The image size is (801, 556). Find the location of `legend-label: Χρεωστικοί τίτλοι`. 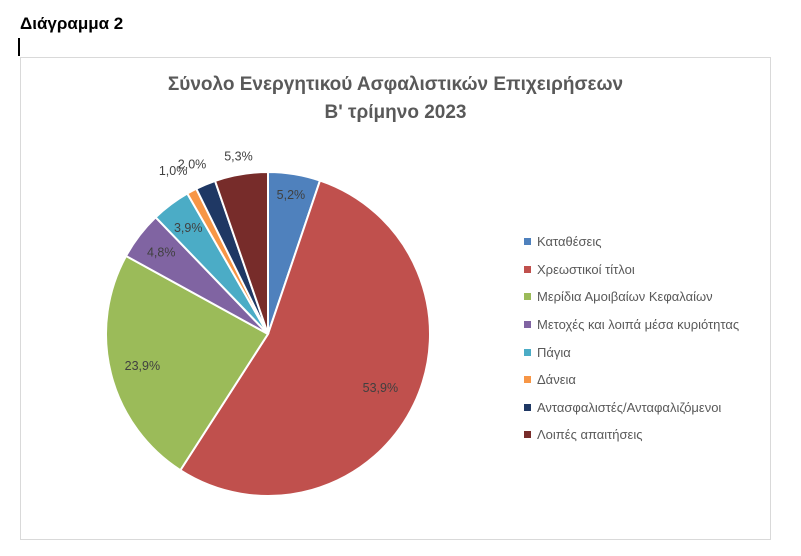

legend-label: Χρεωστικοί τίτλοι is located at coordinates (586, 269).